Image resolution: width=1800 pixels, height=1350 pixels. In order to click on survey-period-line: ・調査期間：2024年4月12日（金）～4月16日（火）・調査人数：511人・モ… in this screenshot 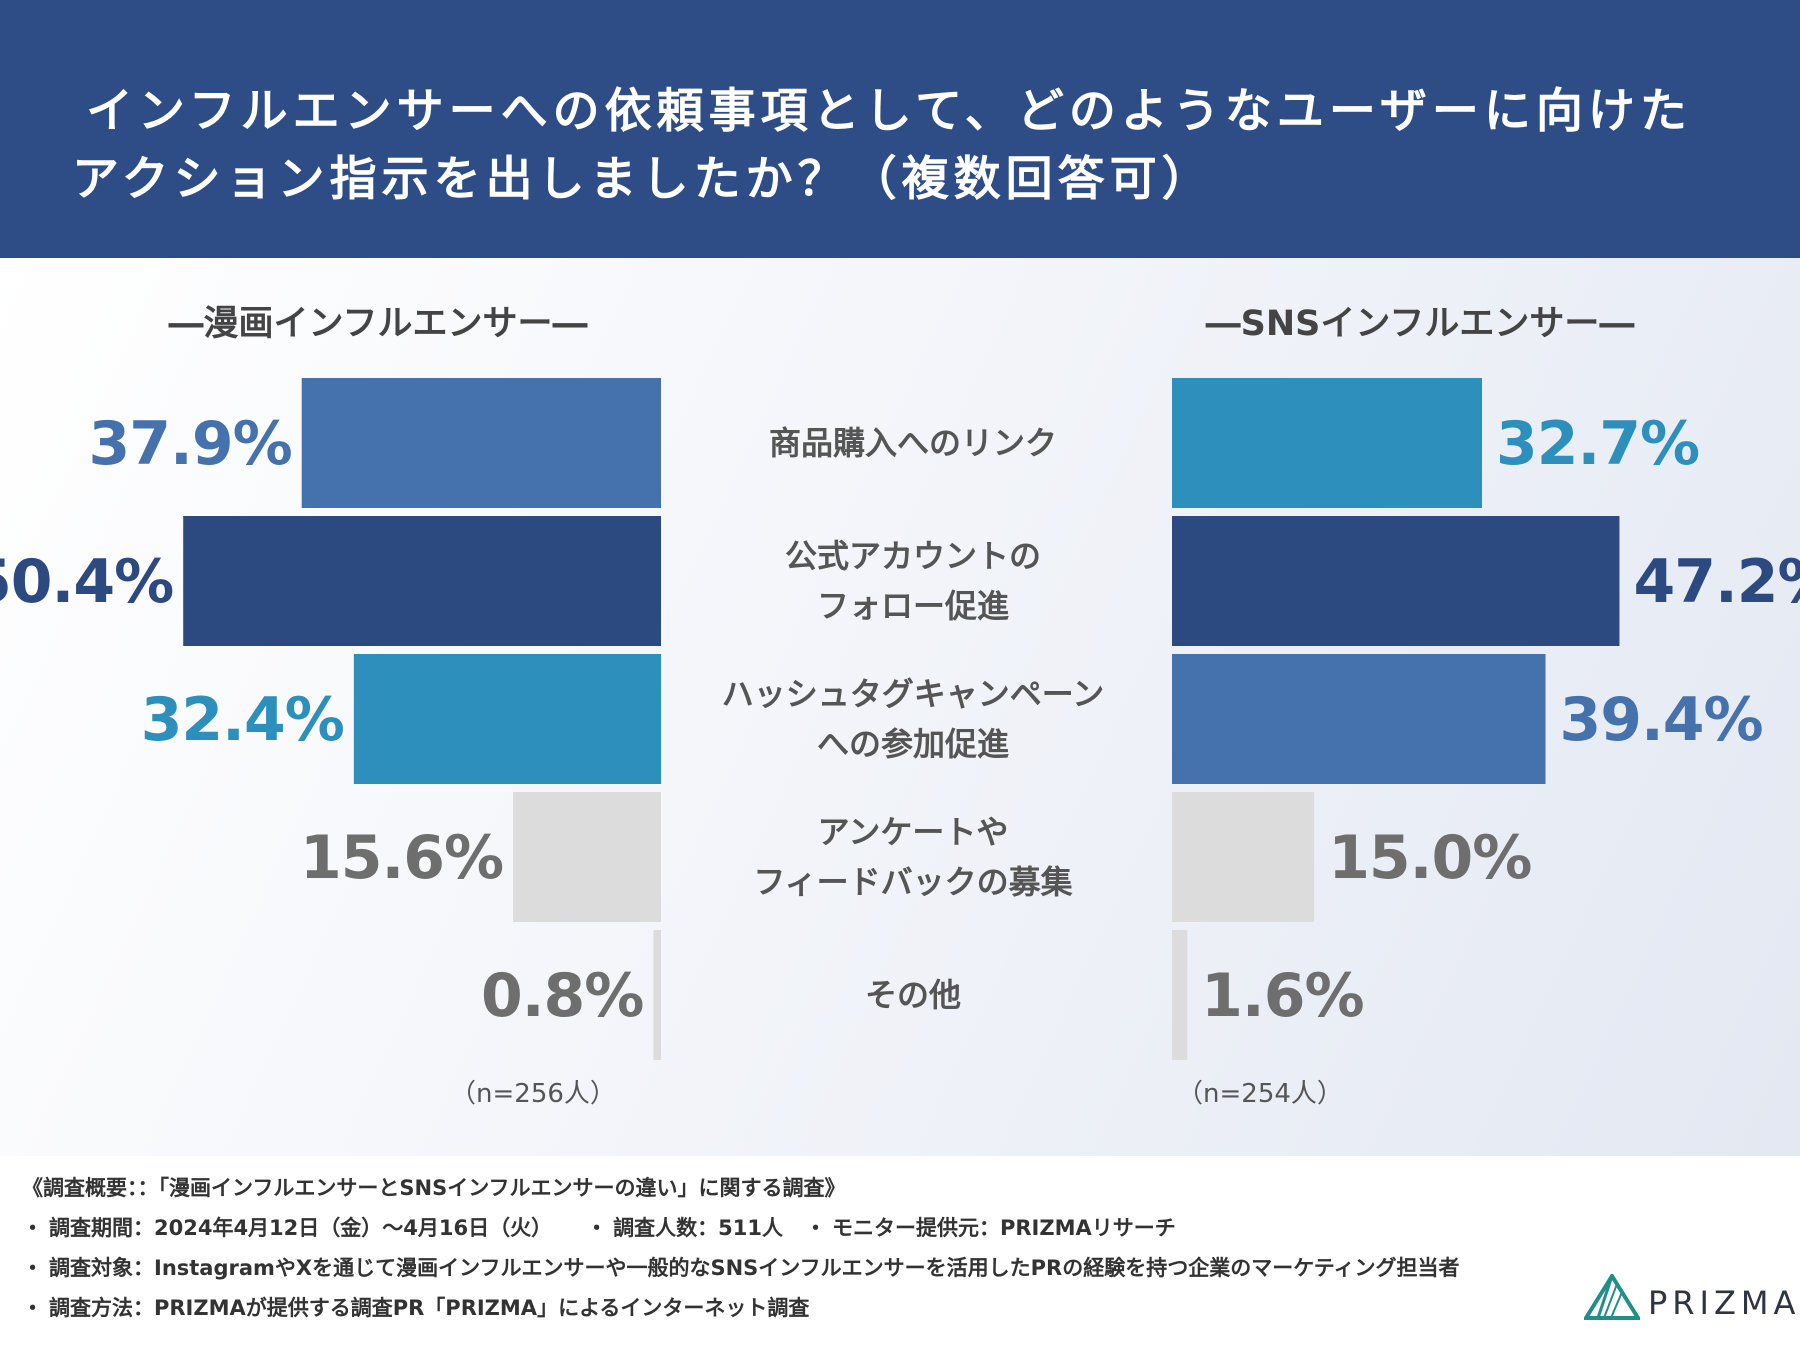, I will do `click(599, 1227)`.